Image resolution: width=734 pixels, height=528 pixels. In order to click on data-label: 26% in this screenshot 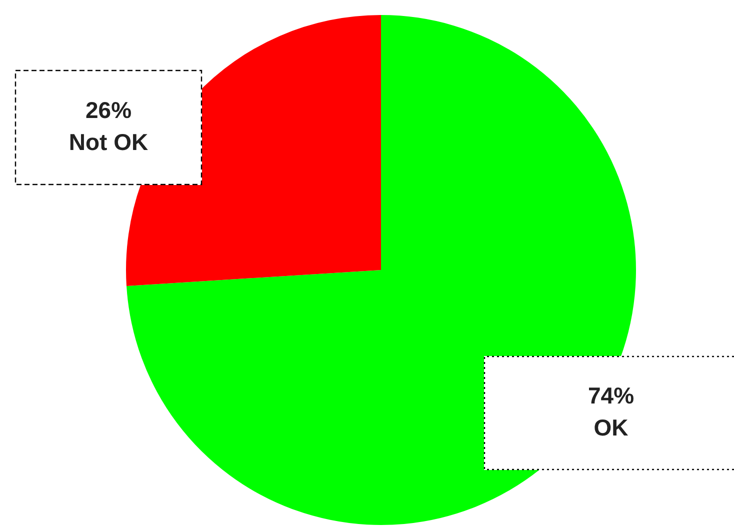, I will do `click(108, 109)`.